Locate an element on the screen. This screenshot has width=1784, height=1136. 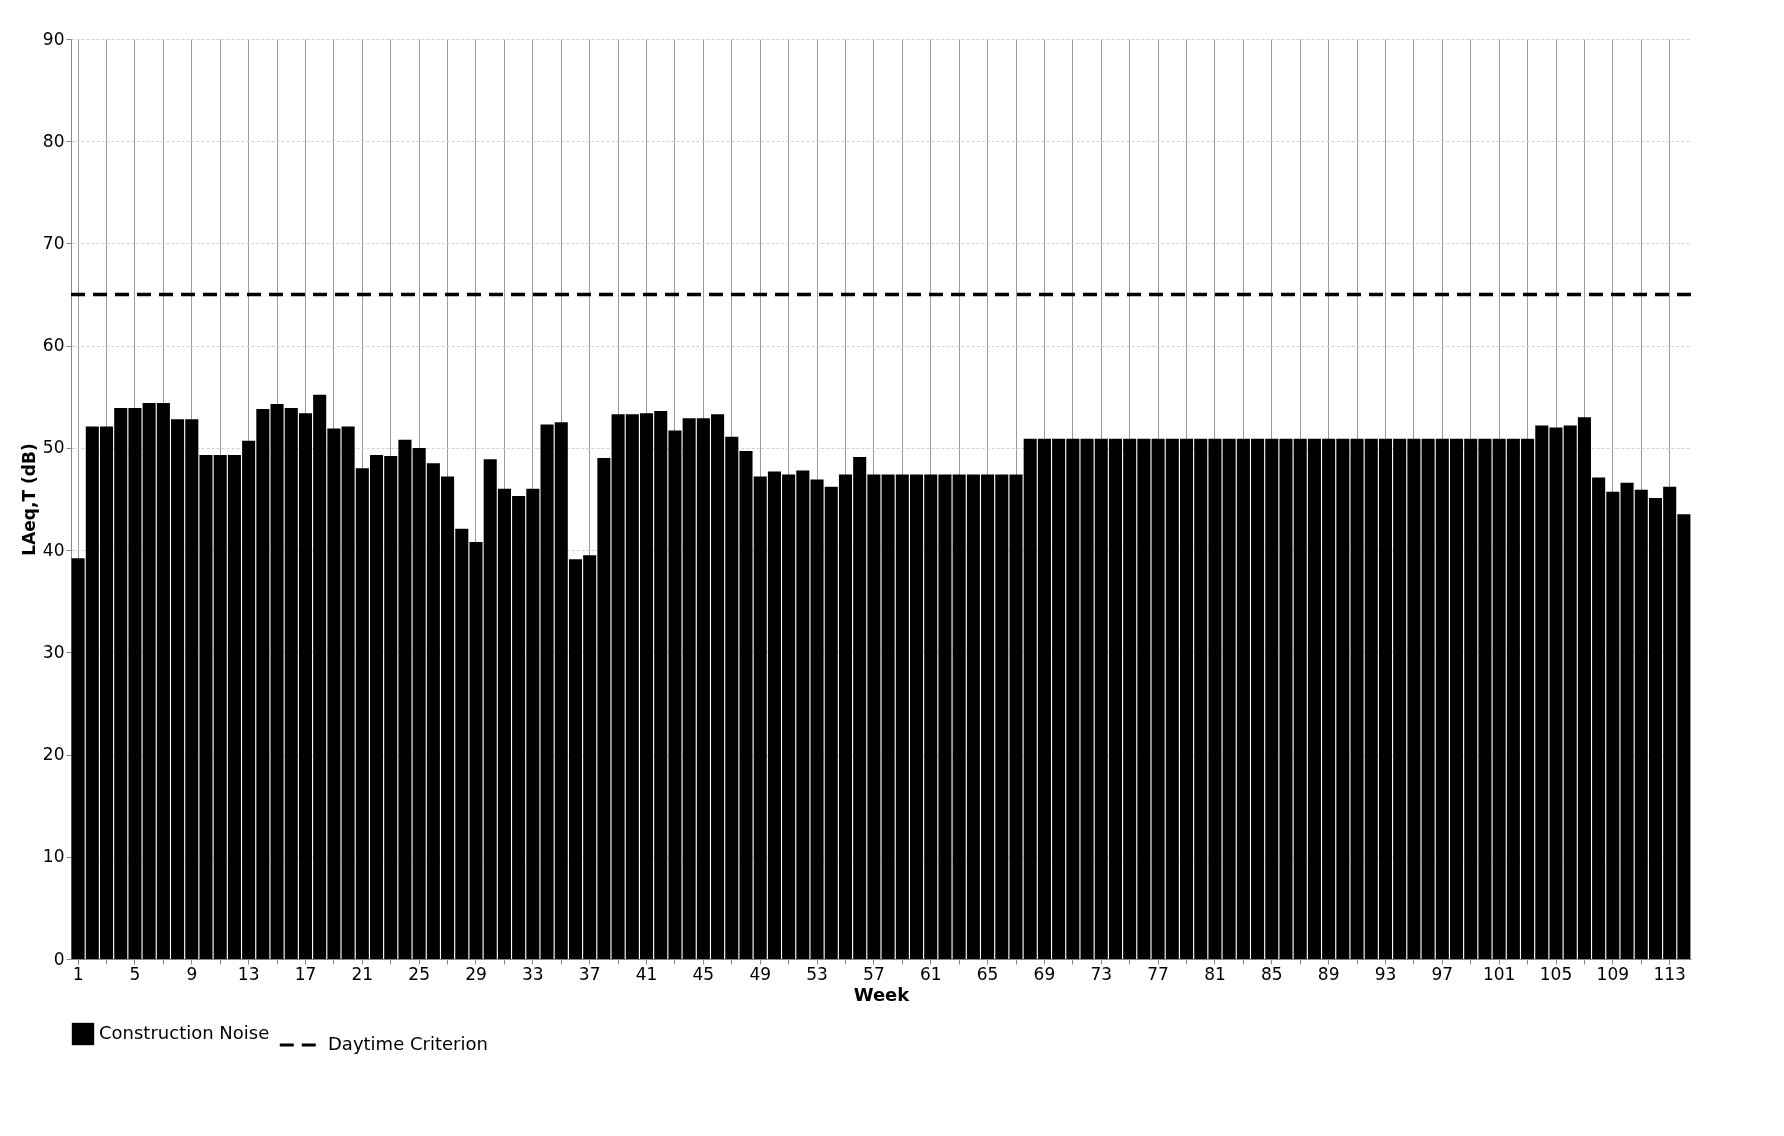
x-tick-label: 73 is located at coordinates (1101, 973).